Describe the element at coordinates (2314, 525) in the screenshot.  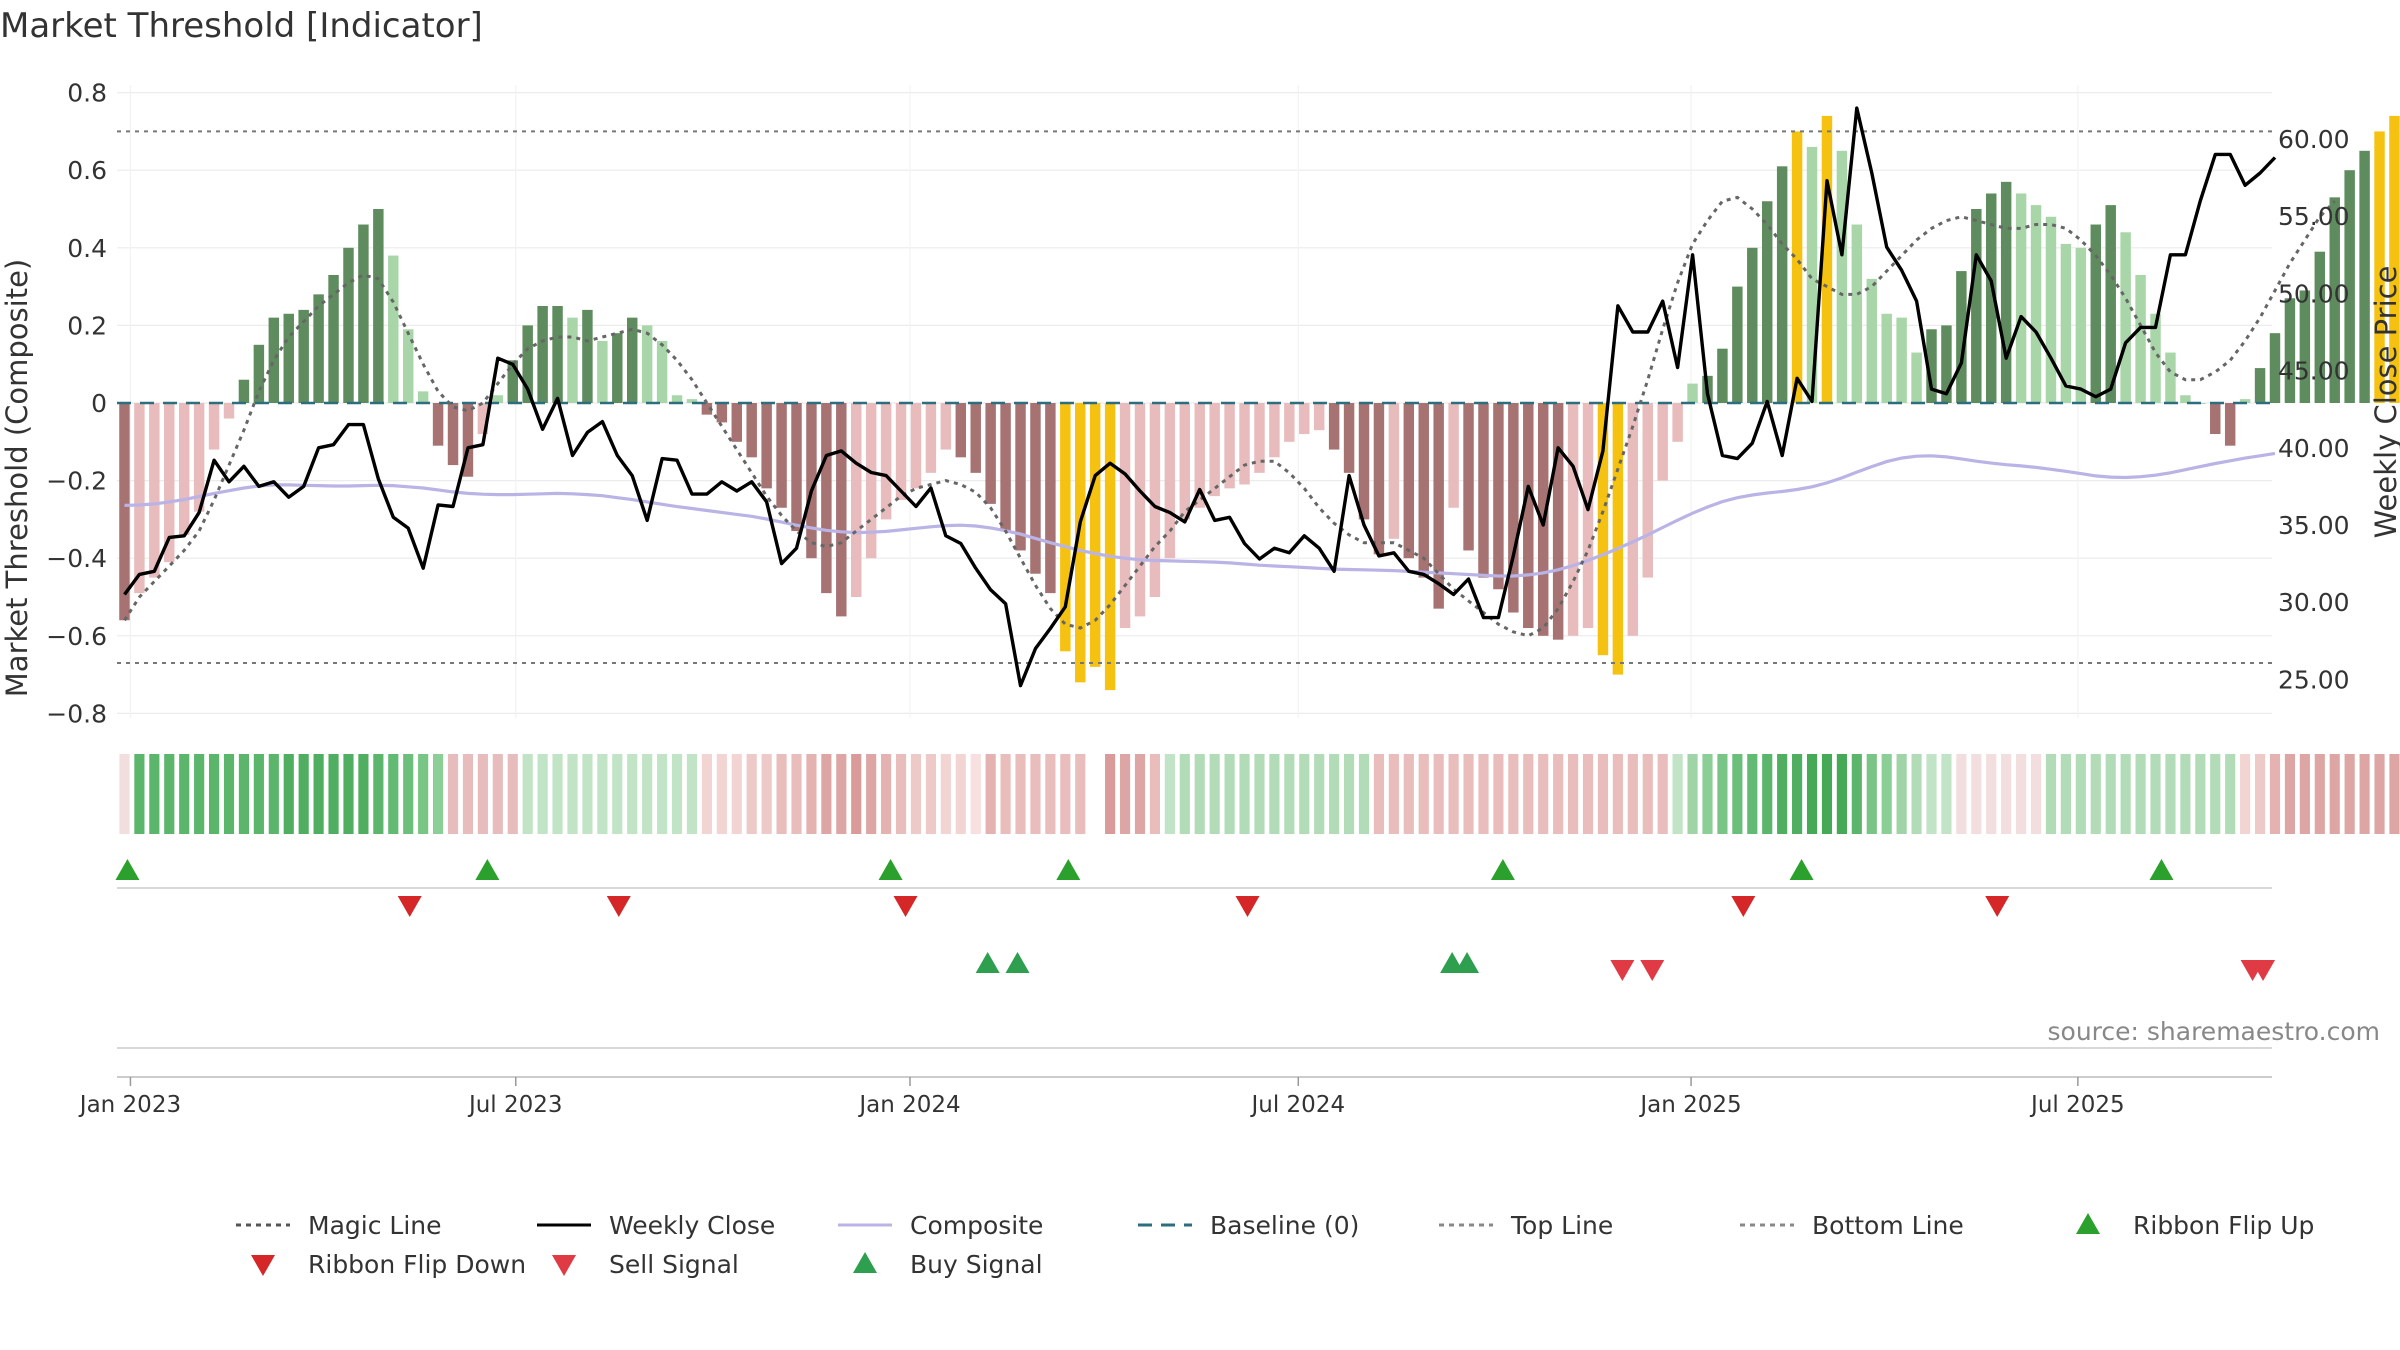
I see `y-tick-right: 35.00` at that location.